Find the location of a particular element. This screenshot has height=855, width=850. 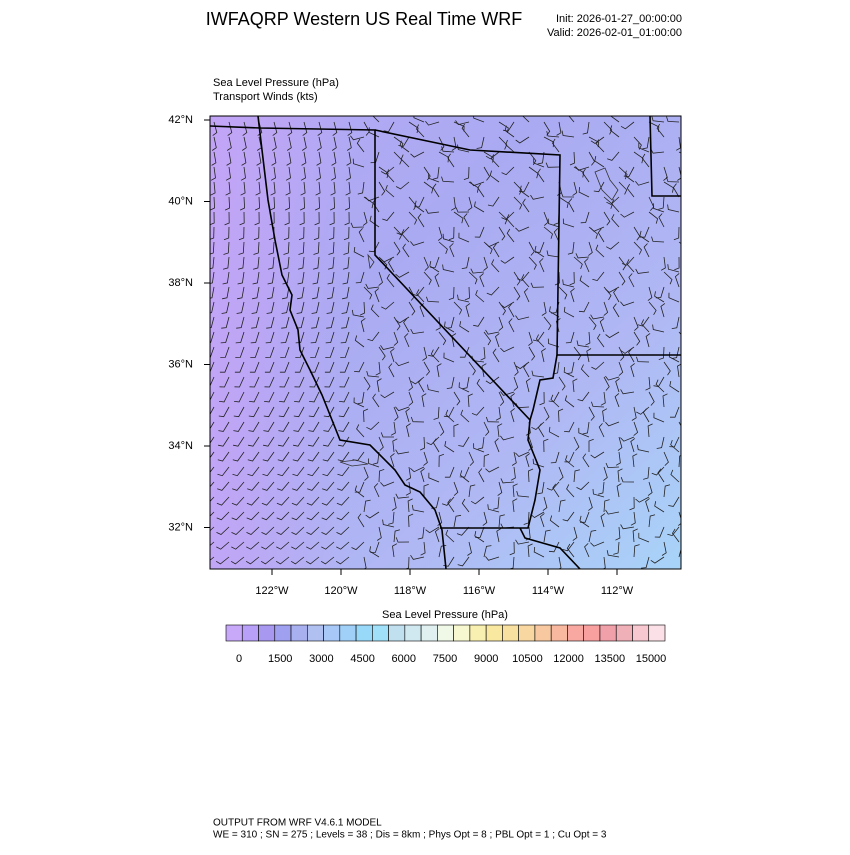

lat-label: 36°N is located at coordinates (180, 364).